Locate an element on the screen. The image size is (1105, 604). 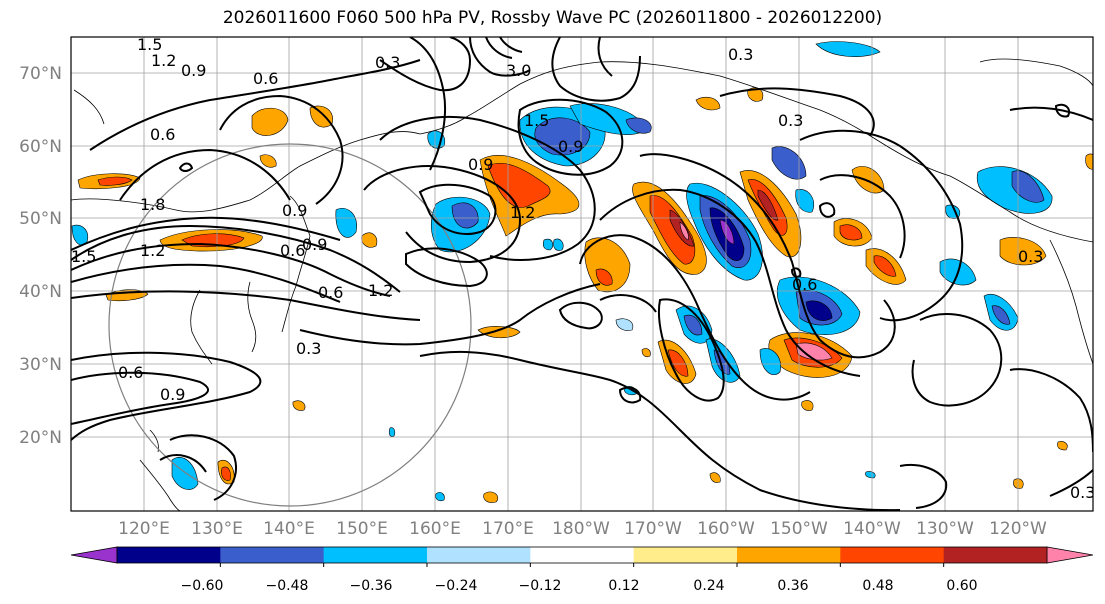
lat-label: 40°N is located at coordinates (40, 292).